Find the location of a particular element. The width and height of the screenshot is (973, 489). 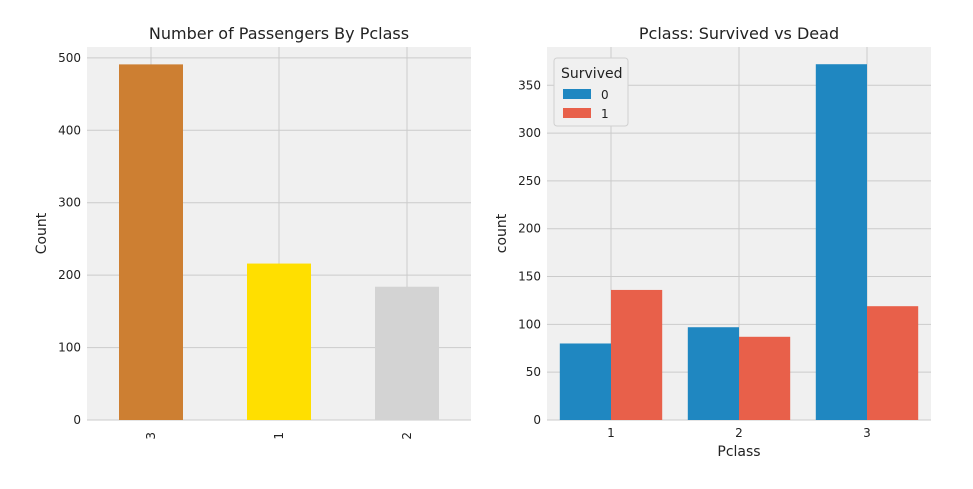

x-ticks-right: 1 2 3 is located at coordinates (739, 433).